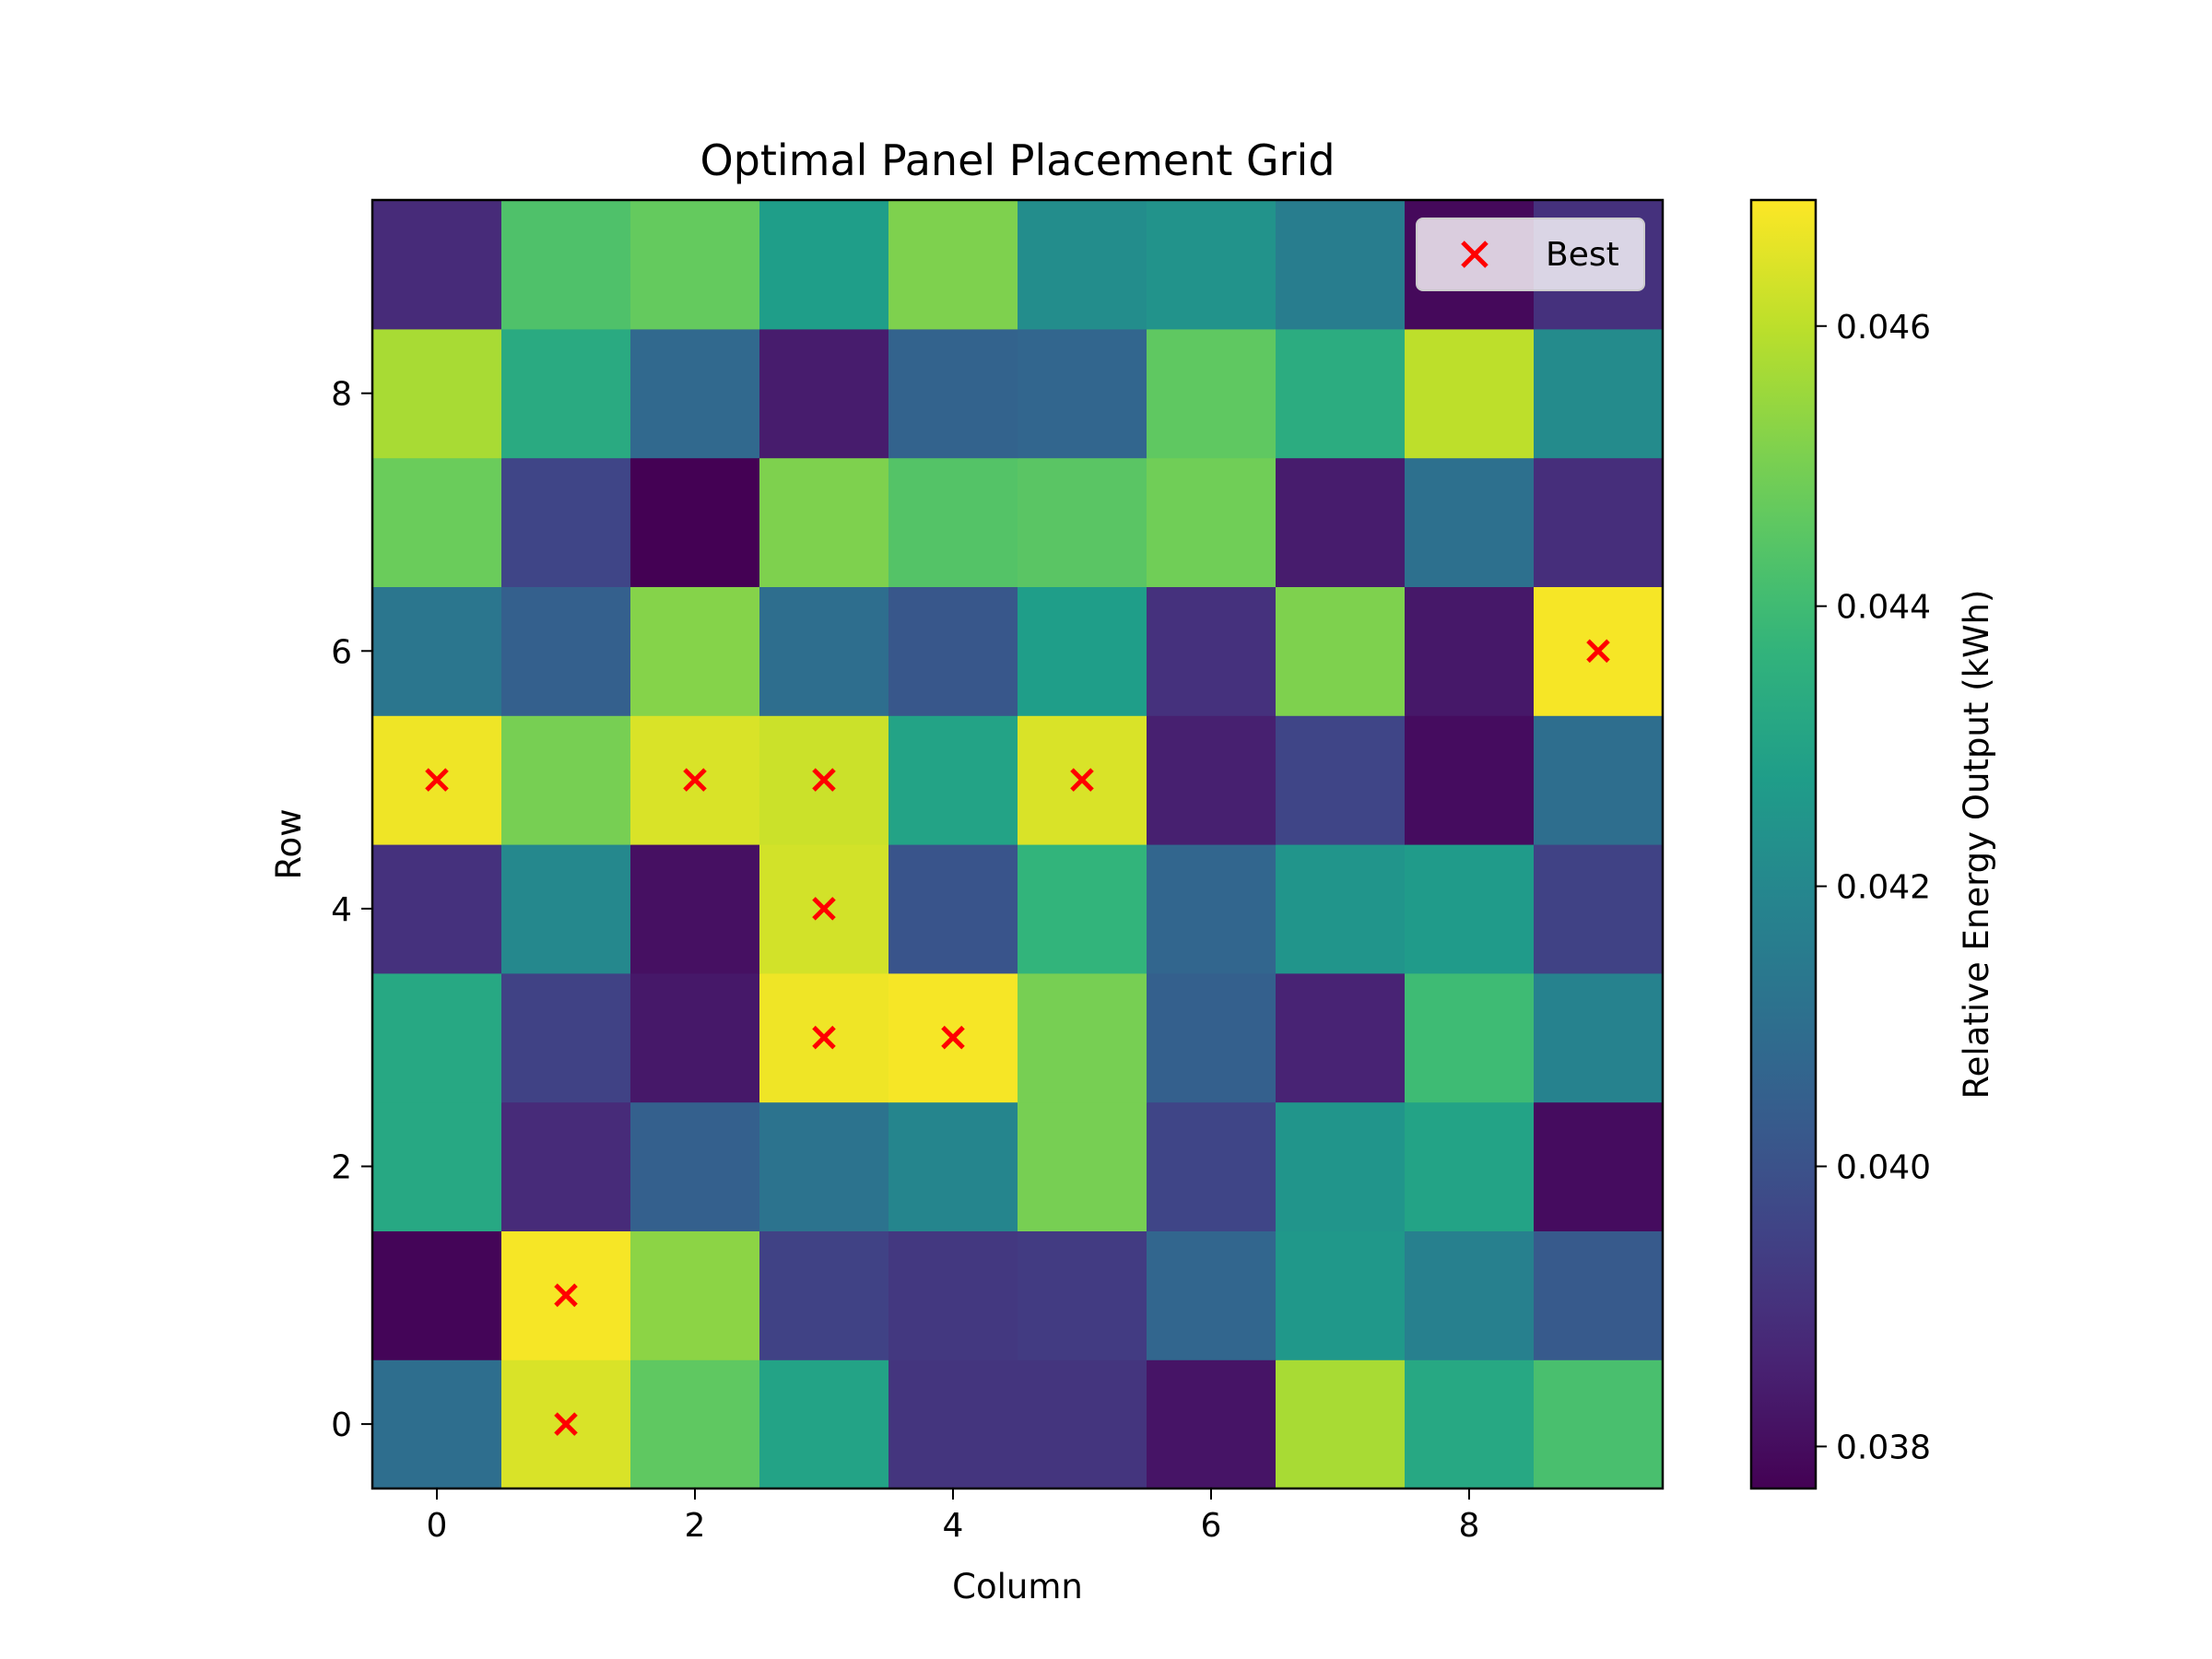 Image resolution: width=2212 pixels, height=1659 pixels. Describe the element at coordinates (566, 1037) in the screenshot. I see `heatmap-cell-r3-c1` at that location.